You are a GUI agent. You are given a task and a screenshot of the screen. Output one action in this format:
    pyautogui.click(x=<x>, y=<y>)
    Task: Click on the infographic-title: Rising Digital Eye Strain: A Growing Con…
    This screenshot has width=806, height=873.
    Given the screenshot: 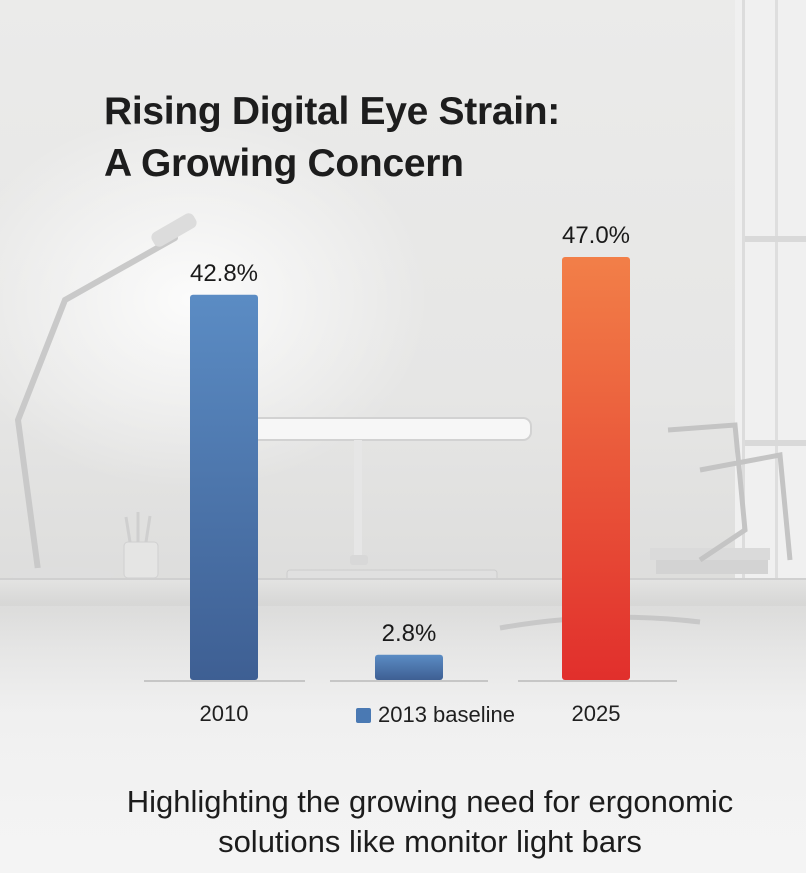 What is the action you would take?
    pyautogui.click(x=332, y=138)
    